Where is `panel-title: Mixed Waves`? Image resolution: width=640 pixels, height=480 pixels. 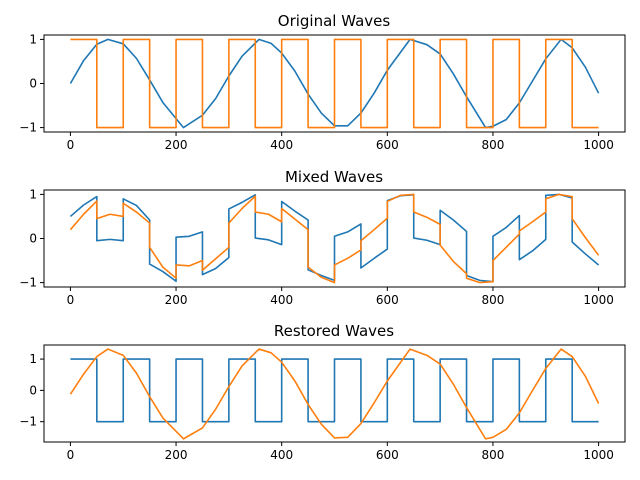 panel-title: Mixed Waves is located at coordinates (334, 177).